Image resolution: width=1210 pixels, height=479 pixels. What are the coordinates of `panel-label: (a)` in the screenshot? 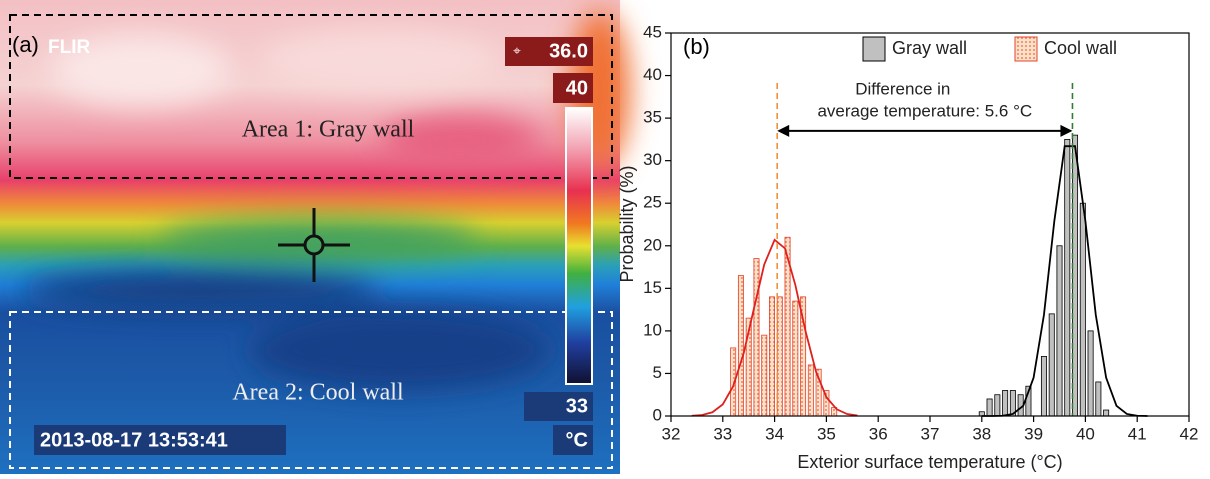 It's located at (25, 44).